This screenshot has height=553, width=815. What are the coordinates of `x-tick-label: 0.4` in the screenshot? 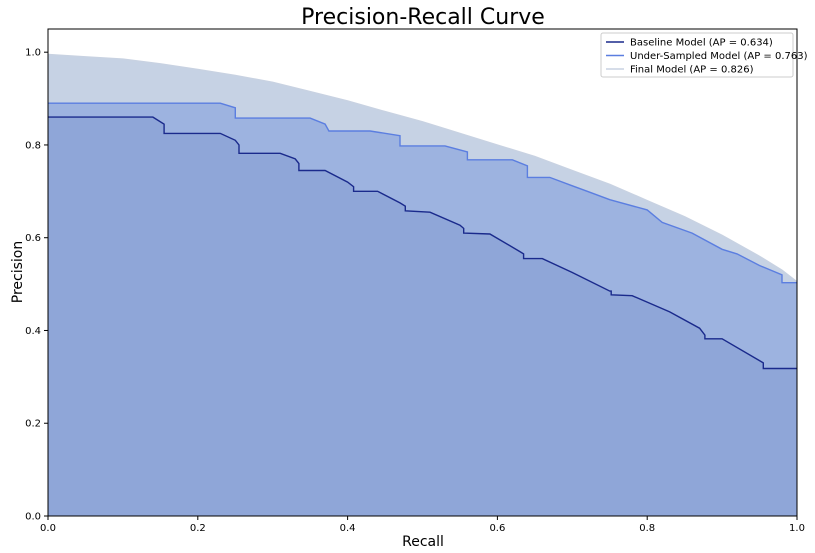 It's located at (348, 528).